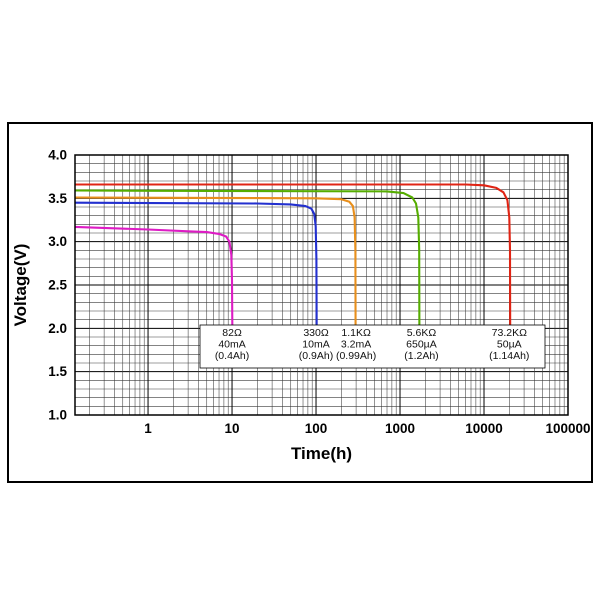 The width and height of the screenshot is (600, 605). What do you see at coordinates (57, 415) in the screenshot?
I see `y-tick-label: 1.0` at bounding box center [57, 415].